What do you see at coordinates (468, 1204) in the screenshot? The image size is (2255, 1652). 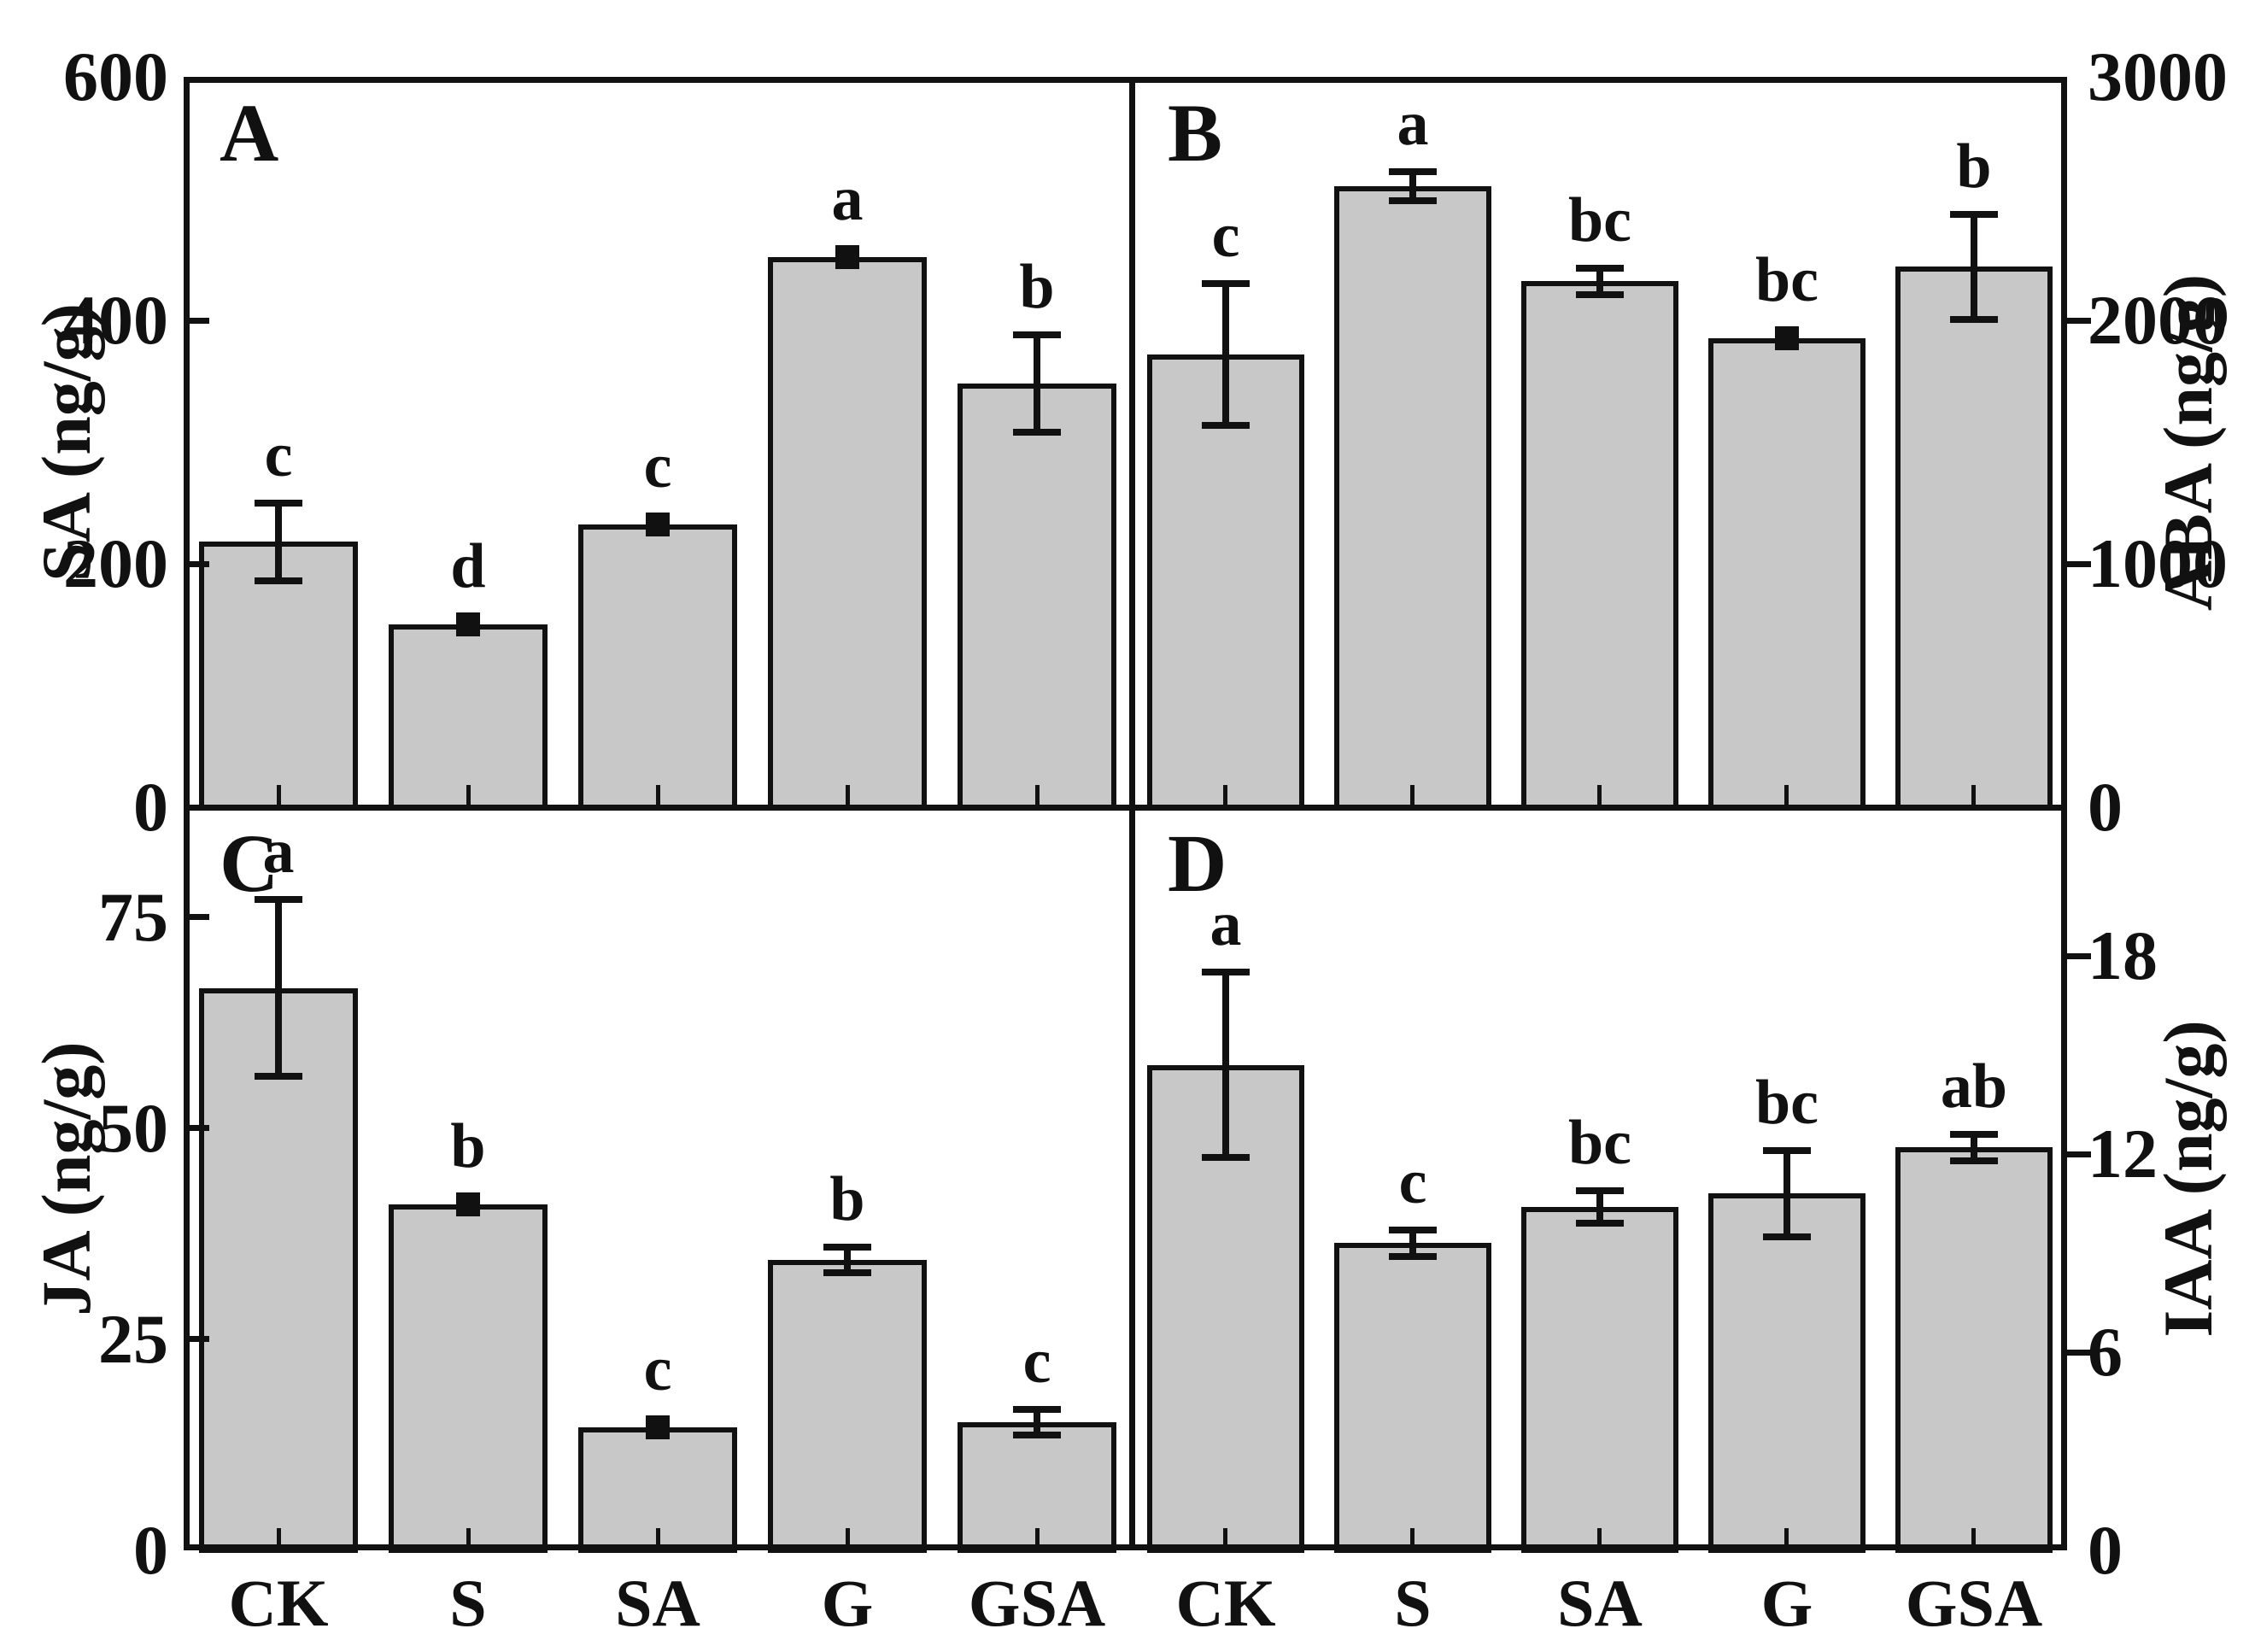 I see `error-marker-C-S` at bounding box center [468, 1204].